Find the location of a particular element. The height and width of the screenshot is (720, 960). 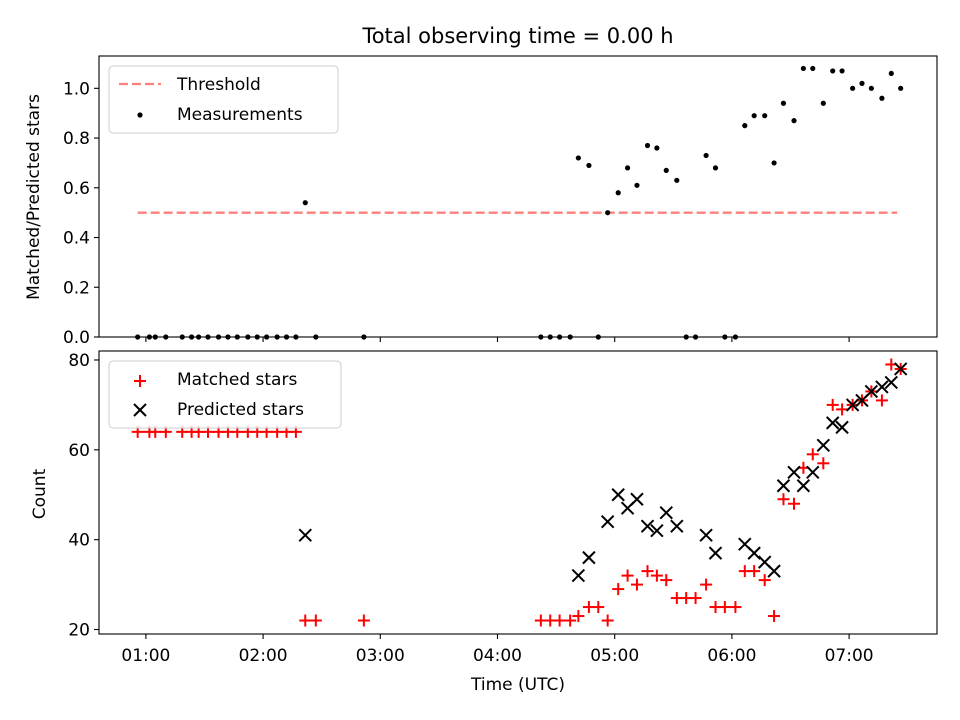

chart-title: Total observing time = 0.00 h is located at coordinates (517, 36).